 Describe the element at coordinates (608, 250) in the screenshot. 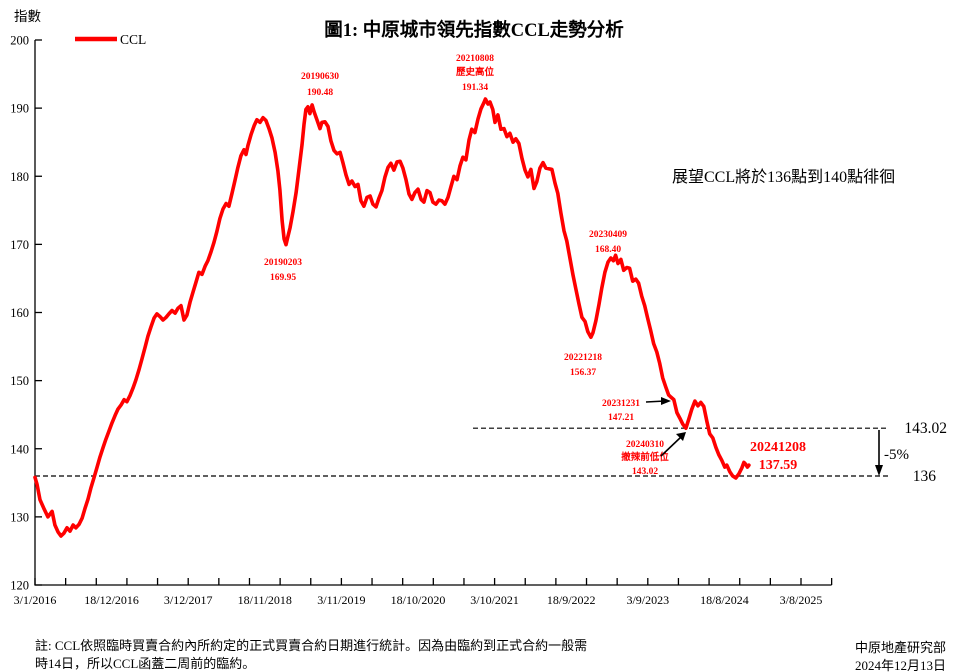

I see `annotation-20230409-value: 168.40` at that location.